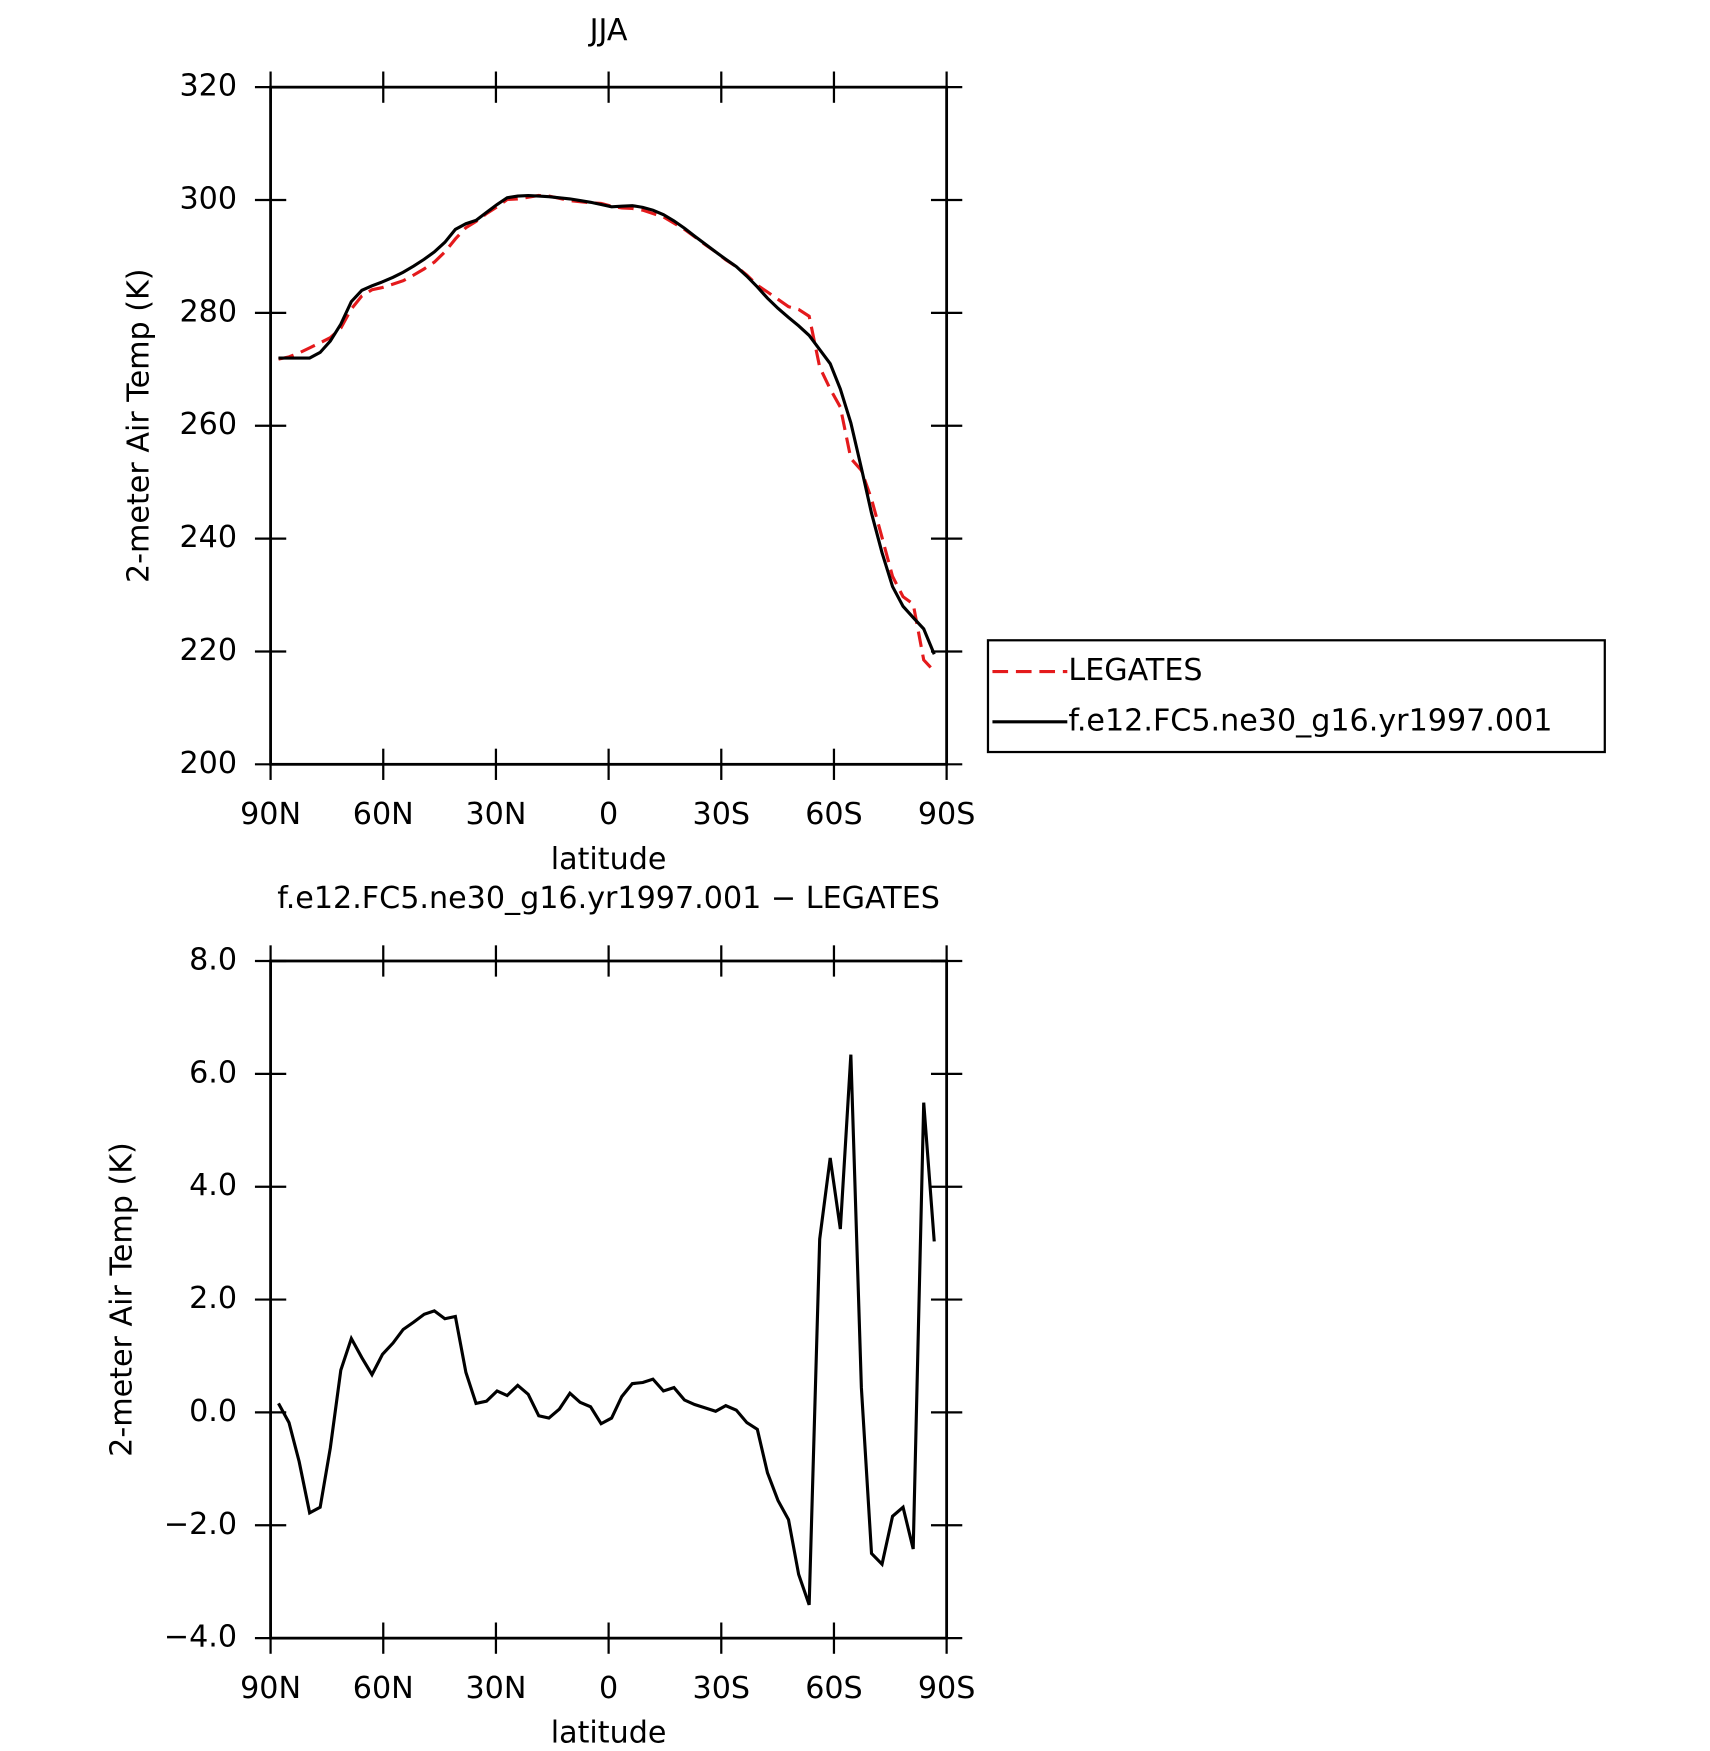  Describe the element at coordinates (209, 311) in the screenshot. I see `y-tick-label: 280` at that location.